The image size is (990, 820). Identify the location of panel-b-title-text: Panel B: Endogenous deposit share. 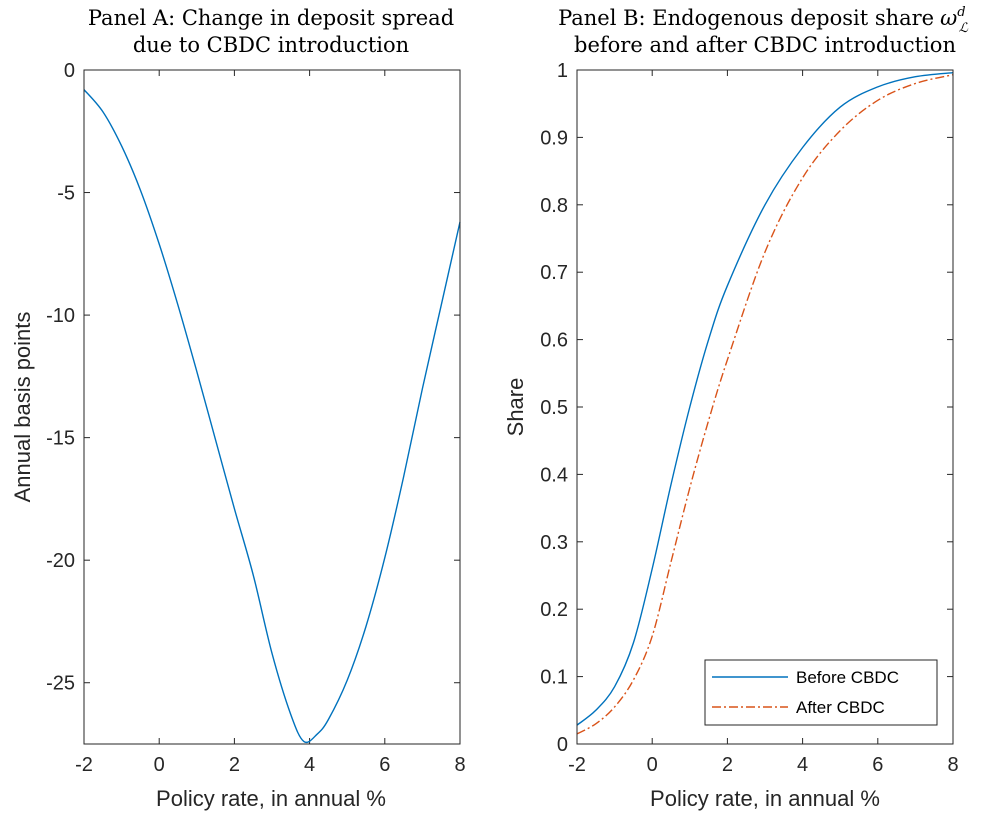
(746, 18).